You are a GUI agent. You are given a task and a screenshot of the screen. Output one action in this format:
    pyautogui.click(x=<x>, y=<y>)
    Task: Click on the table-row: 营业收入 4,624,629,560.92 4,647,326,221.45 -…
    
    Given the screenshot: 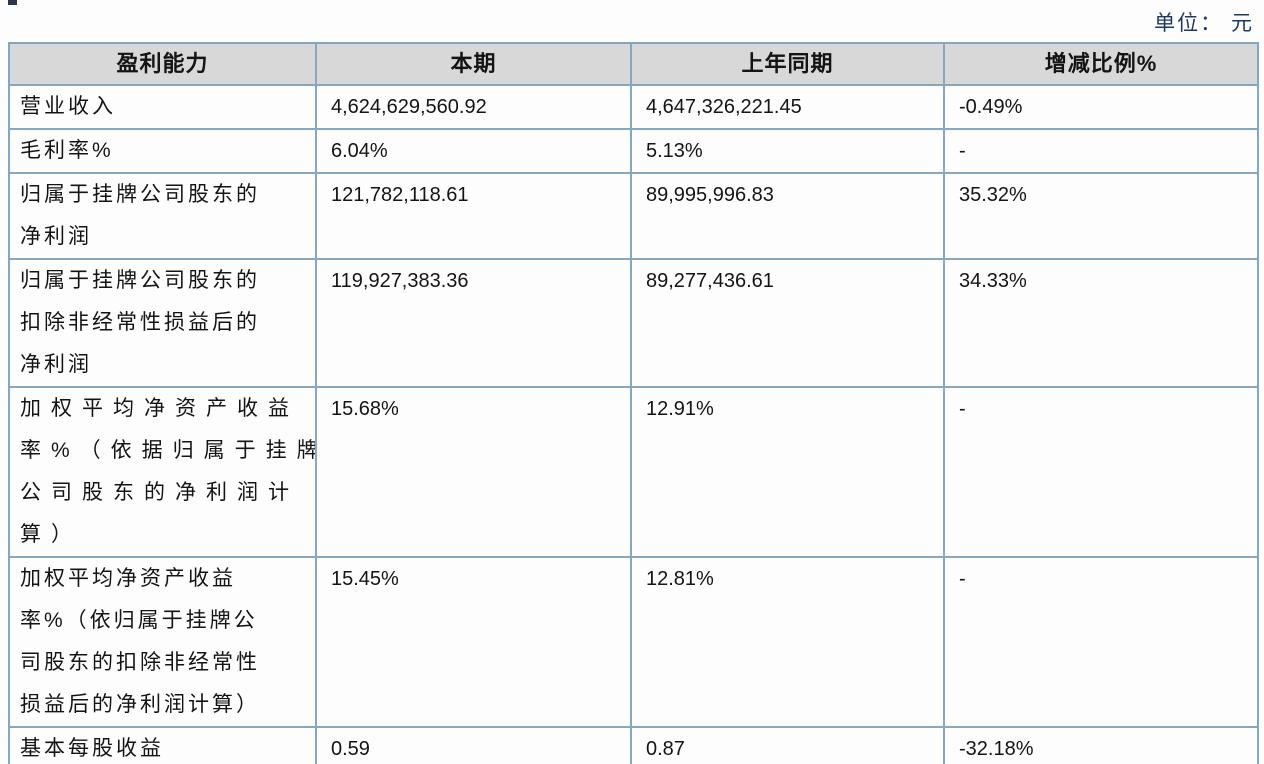 What is the action you would take?
    pyautogui.click(x=633, y=107)
    